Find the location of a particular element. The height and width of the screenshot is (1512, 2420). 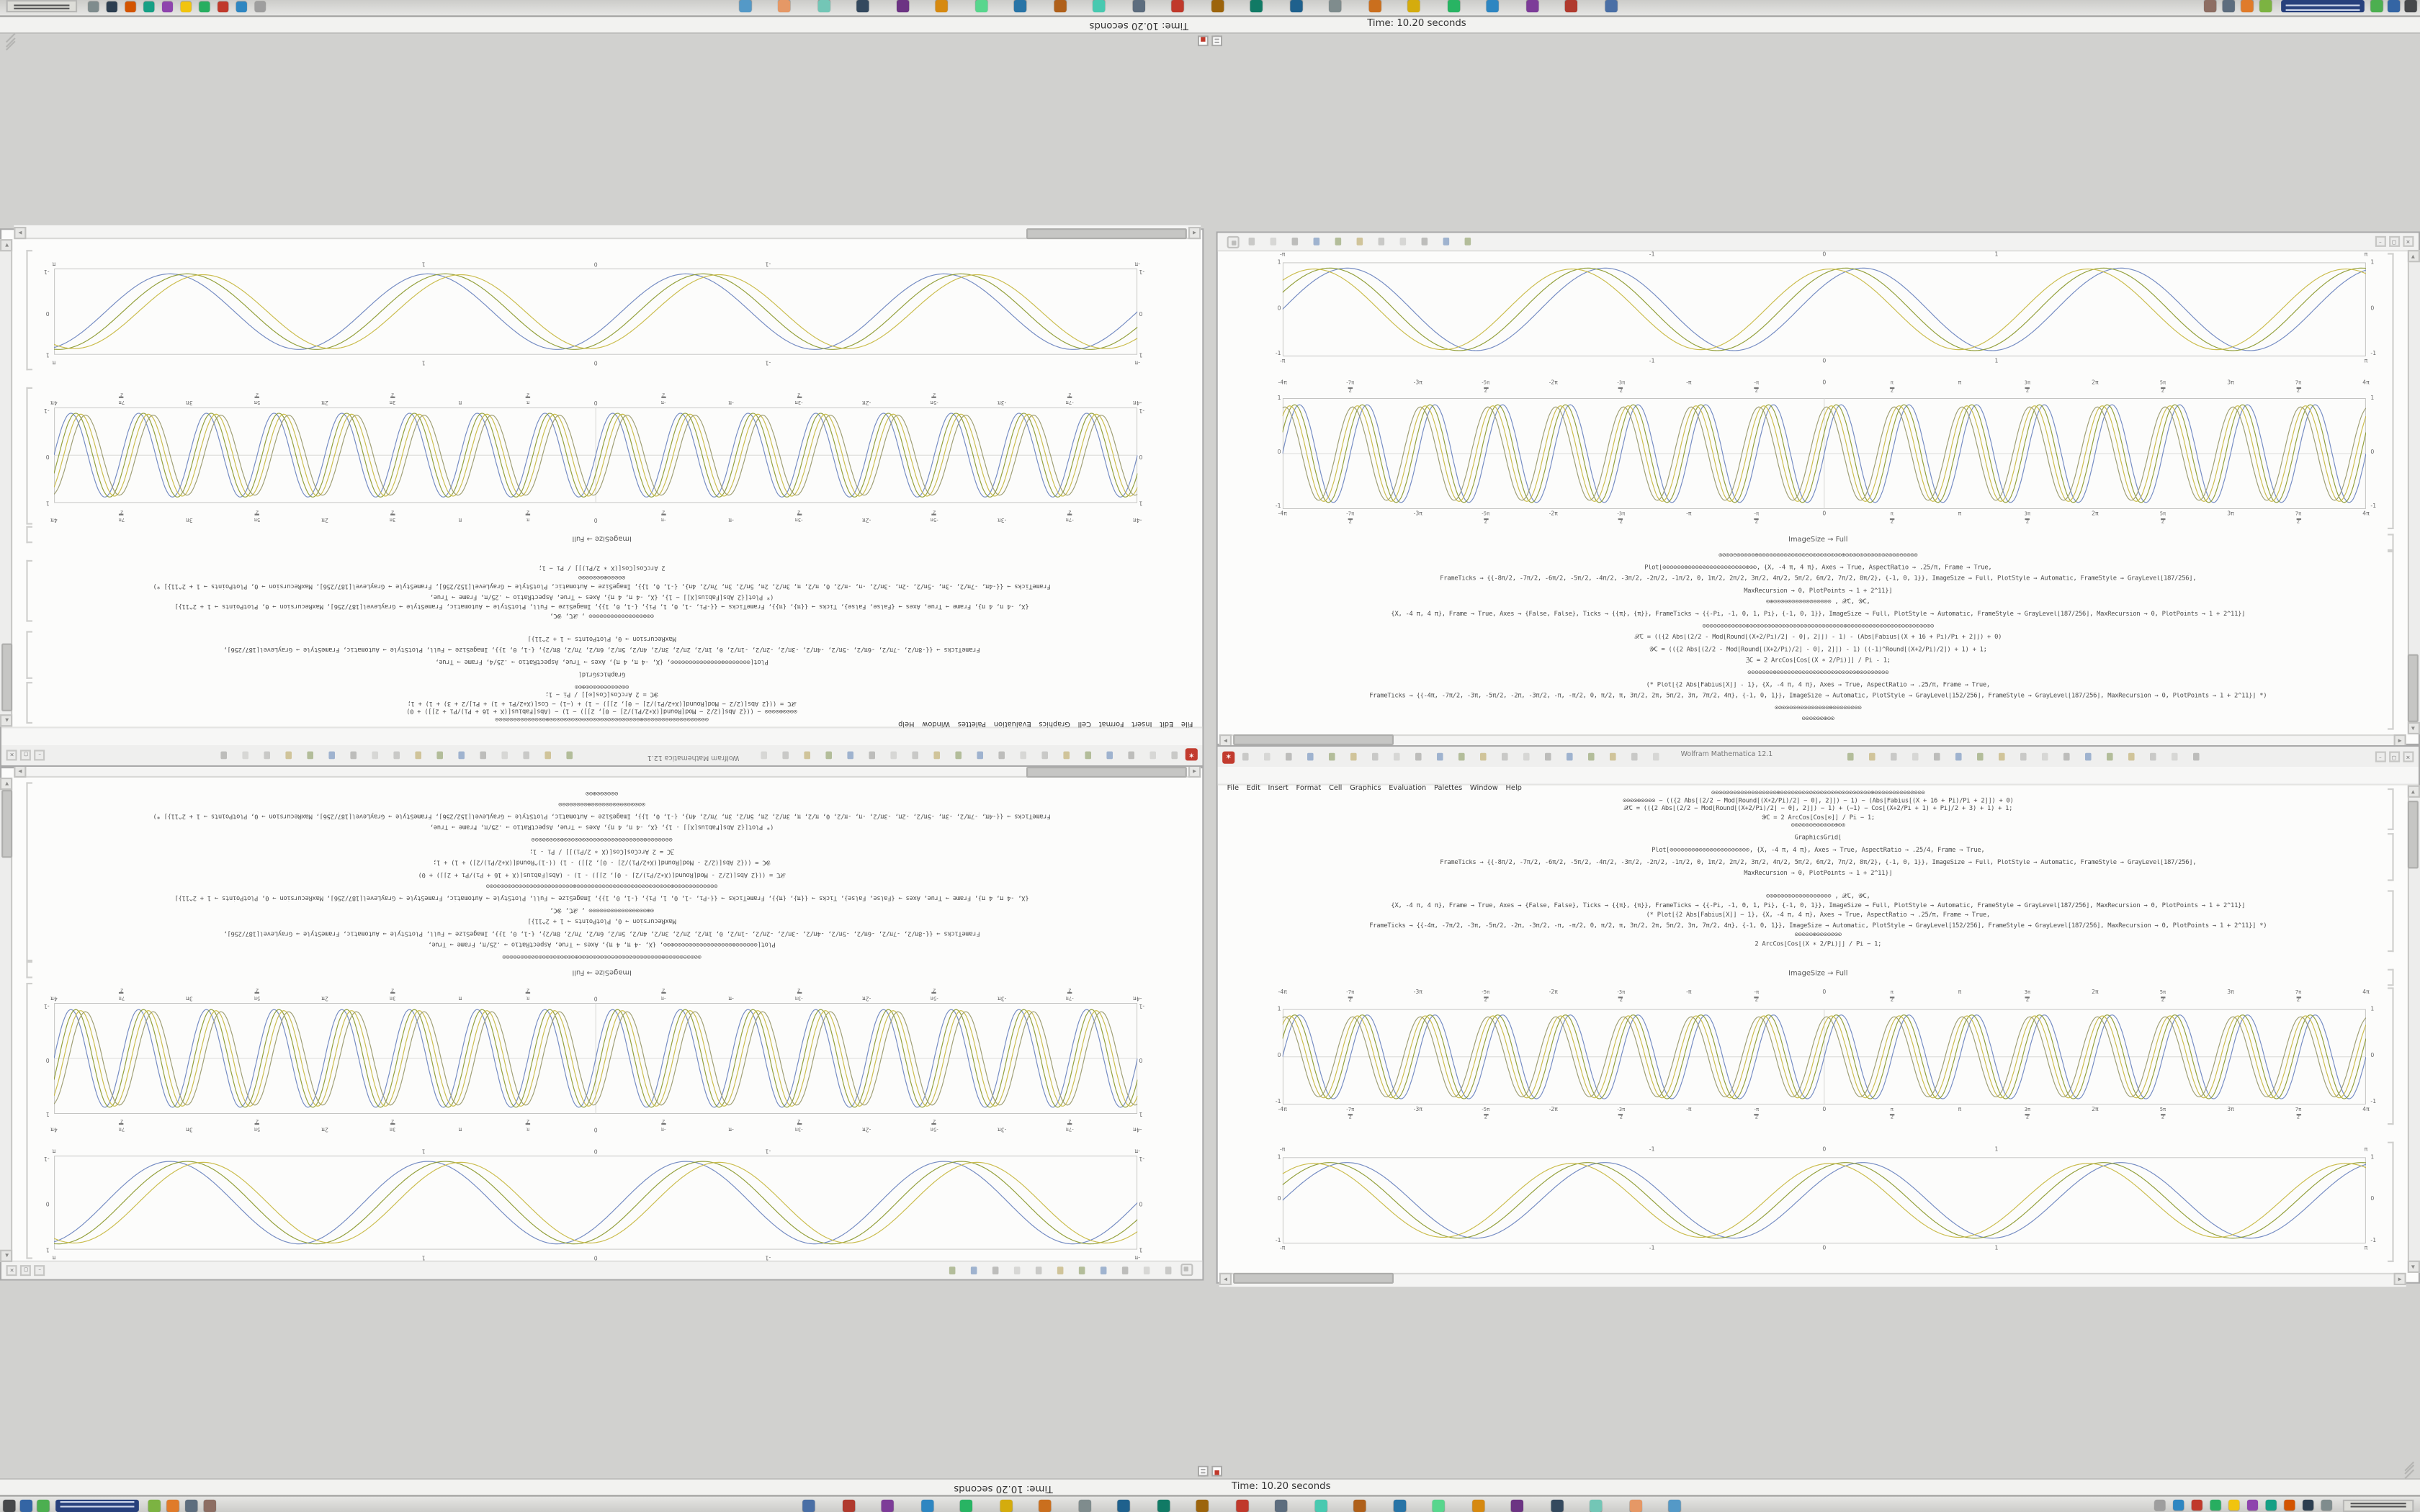

menu-item-file: File is located at coordinates (1233, 789).